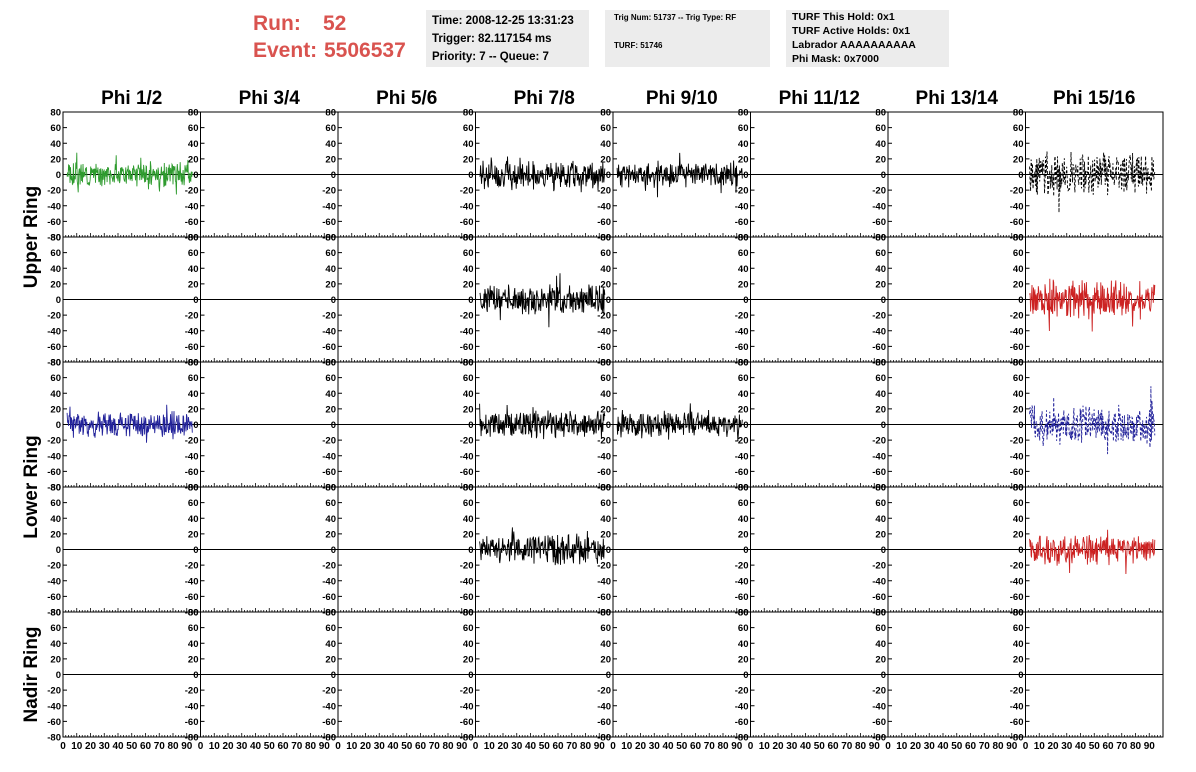 The height and width of the screenshot is (772, 1196). I want to click on column-title: Phi 15/16, so click(1094, 98).